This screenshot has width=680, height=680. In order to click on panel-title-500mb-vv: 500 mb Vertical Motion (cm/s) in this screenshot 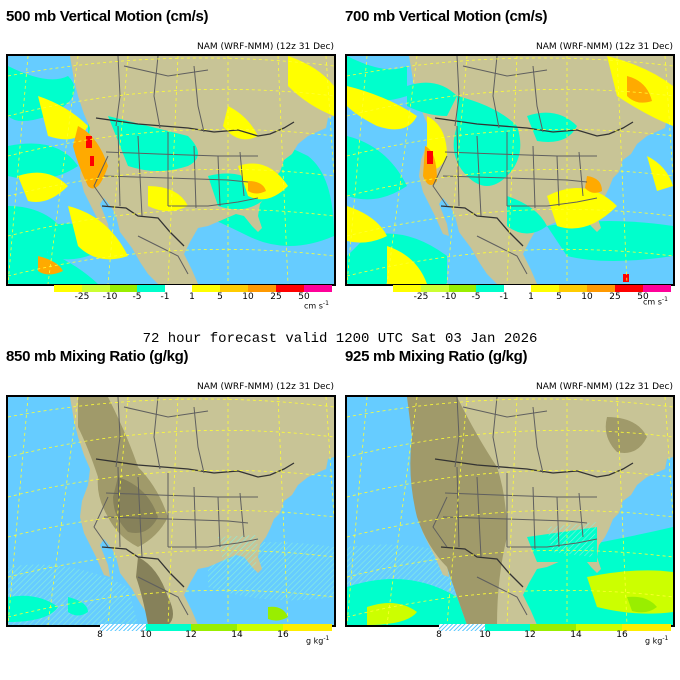, I will do `click(107, 16)`.